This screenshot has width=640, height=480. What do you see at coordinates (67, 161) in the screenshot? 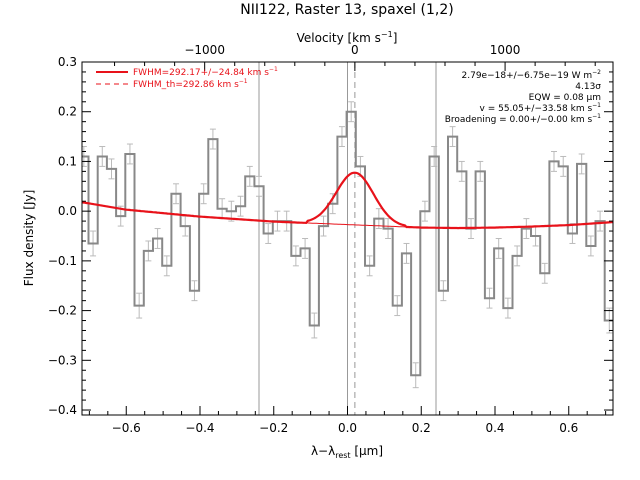
I see `y-tick-label: 0.1` at bounding box center [67, 161].